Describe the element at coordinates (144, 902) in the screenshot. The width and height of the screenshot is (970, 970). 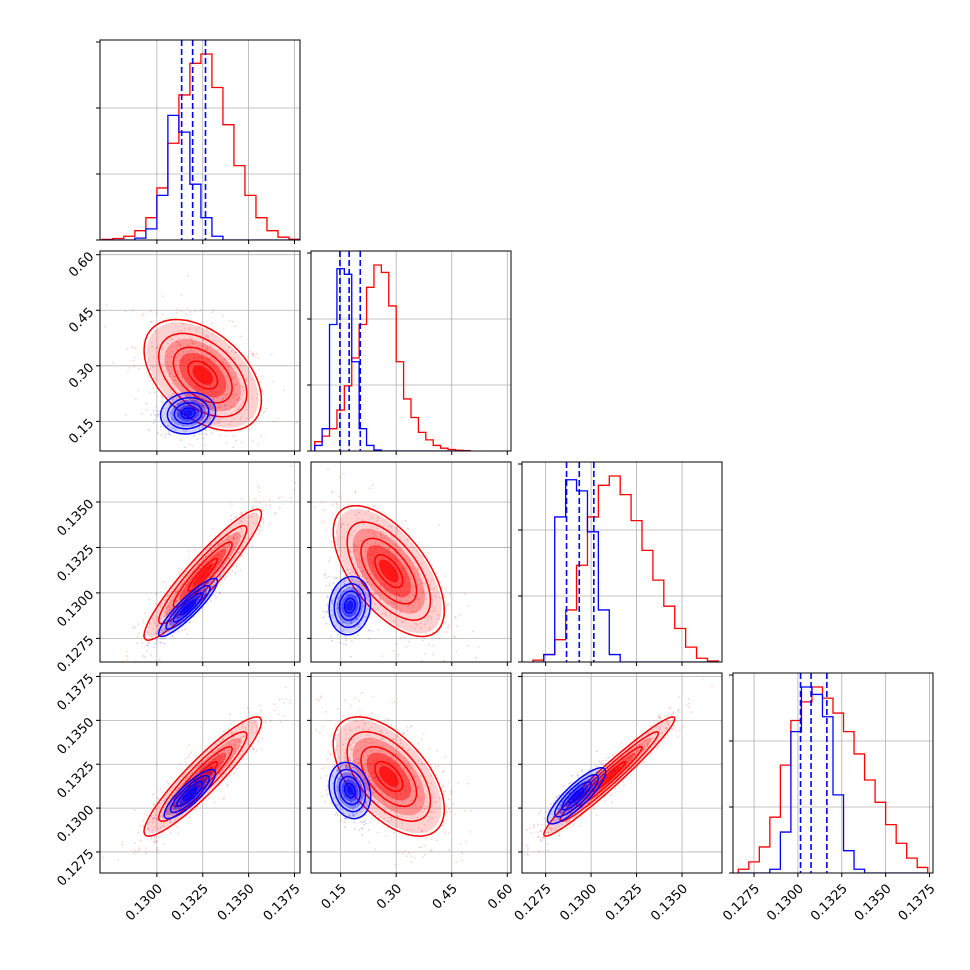
I see `x-tick-label: 0.1300` at that location.